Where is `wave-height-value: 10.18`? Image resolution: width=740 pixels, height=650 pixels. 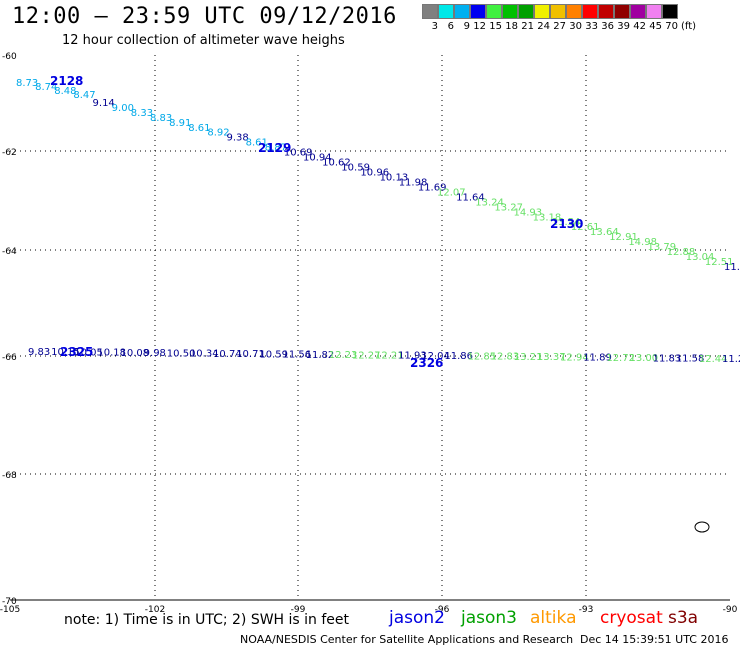 wave-height-value: 10.18 is located at coordinates (111, 353).